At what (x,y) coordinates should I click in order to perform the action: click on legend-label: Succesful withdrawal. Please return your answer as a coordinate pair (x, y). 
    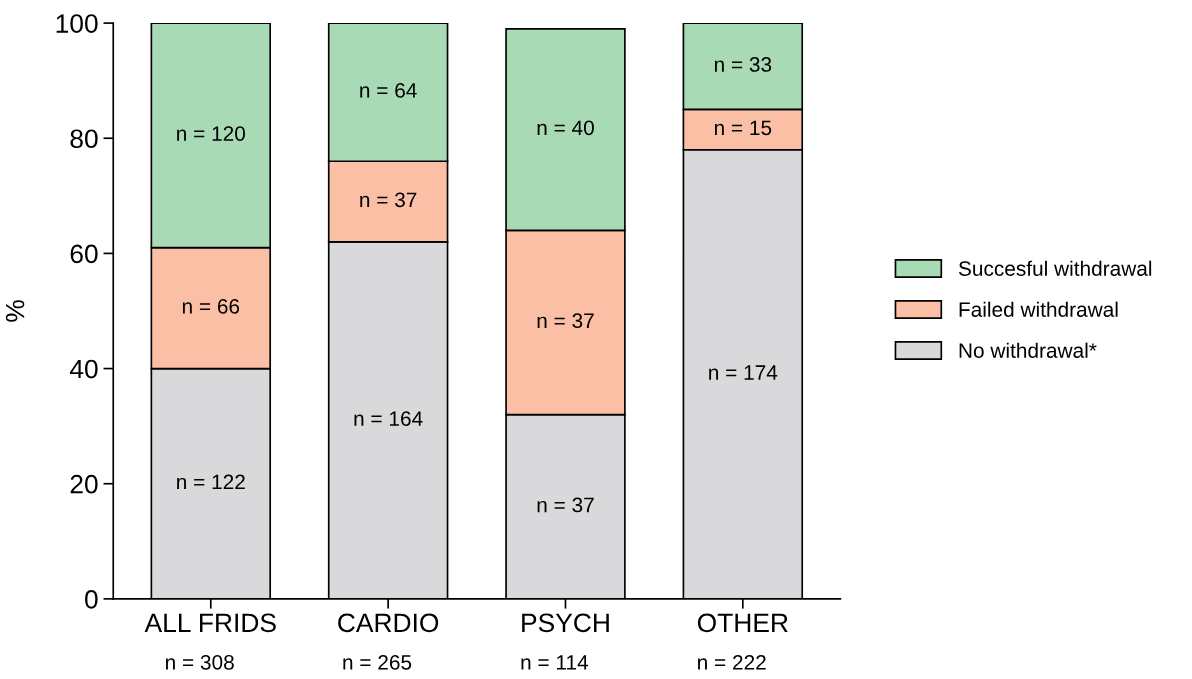
    Looking at the image, I should click on (1055, 268).